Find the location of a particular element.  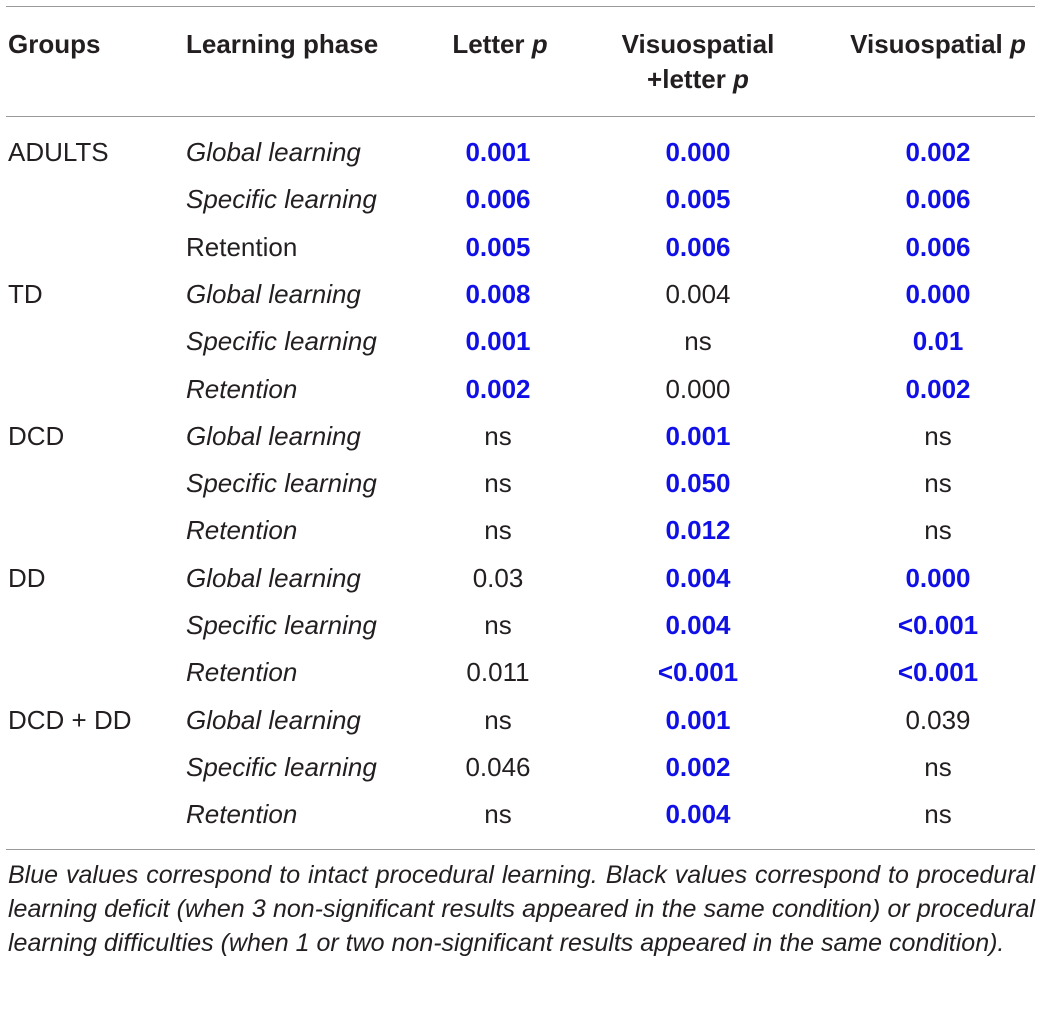

table-row: Retention 0.002 0.000 0.002 is located at coordinates (520, 389).